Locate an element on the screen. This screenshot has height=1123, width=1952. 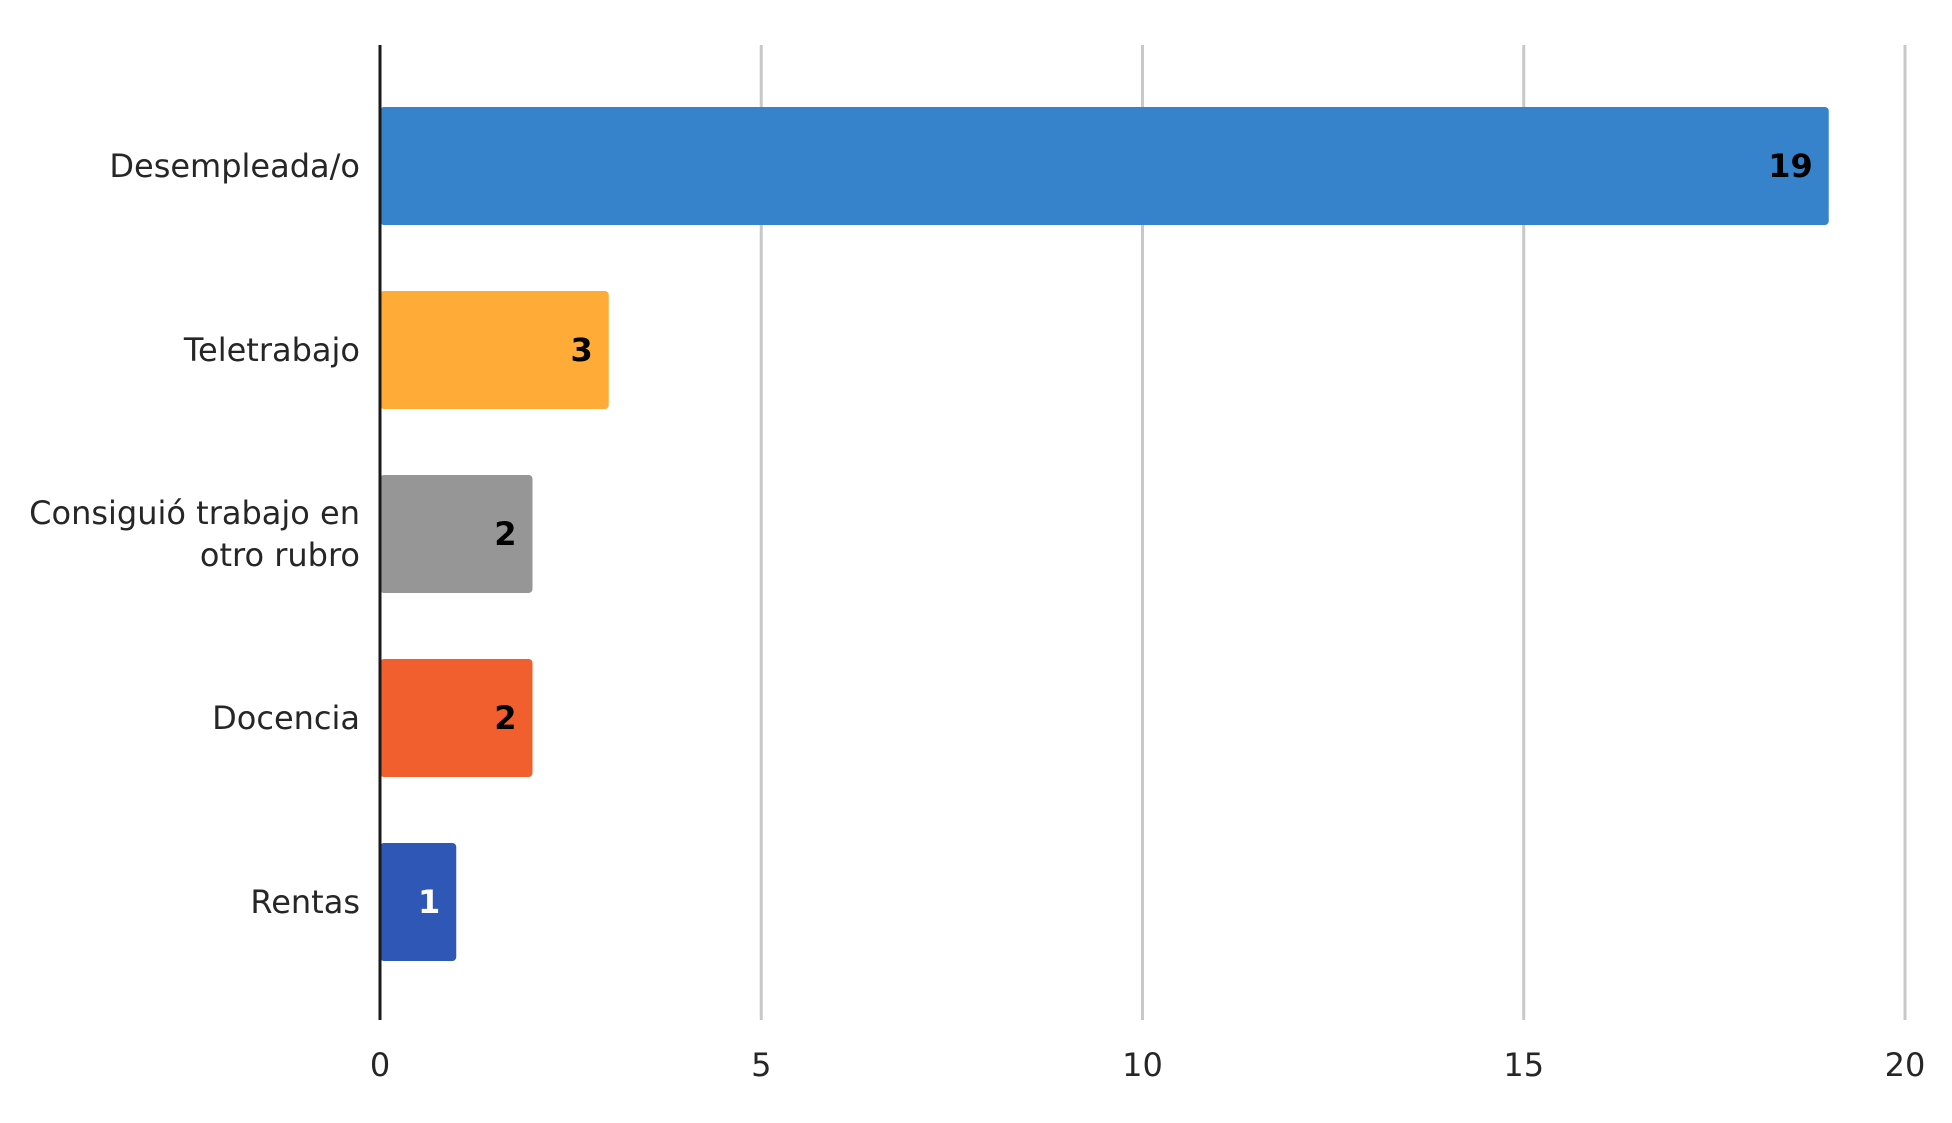
x-tick-label-10: 10 is located at coordinates (1142, 1065).